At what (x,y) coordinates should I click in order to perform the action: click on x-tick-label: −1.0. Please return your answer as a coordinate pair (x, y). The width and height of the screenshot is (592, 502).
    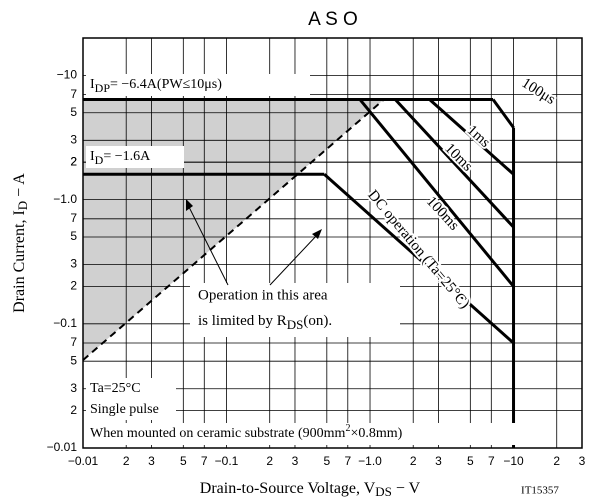
    Looking at the image, I should click on (370, 461).